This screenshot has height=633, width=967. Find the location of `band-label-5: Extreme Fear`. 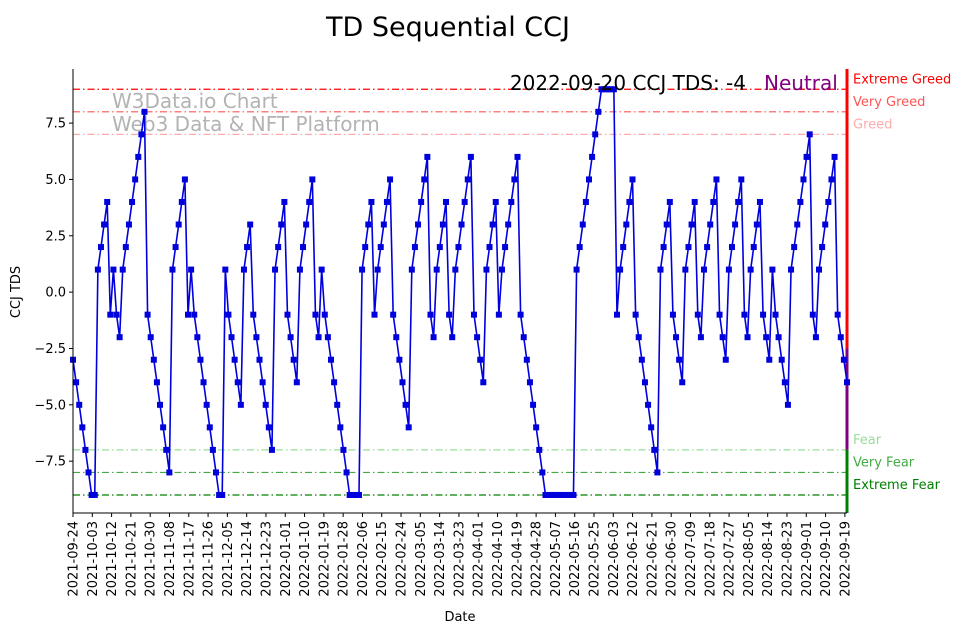

band-label-5: Extreme Fear is located at coordinates (897, 485).